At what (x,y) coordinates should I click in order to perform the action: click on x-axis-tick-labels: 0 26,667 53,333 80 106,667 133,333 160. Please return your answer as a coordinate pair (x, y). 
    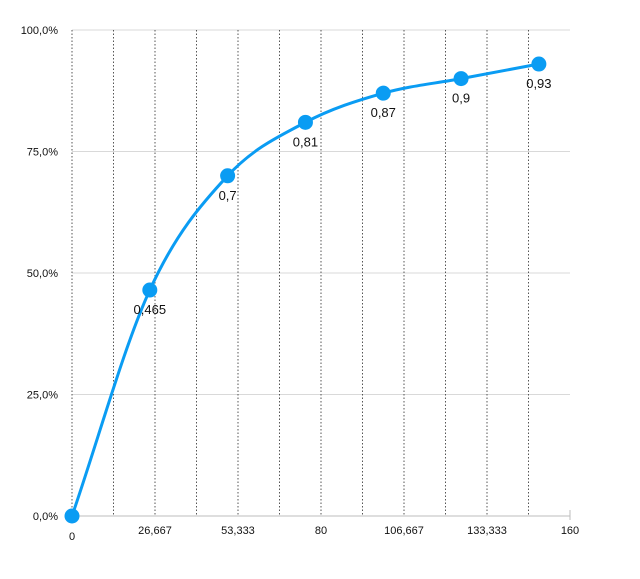
    Looking at the image, I should click on (324, 534).